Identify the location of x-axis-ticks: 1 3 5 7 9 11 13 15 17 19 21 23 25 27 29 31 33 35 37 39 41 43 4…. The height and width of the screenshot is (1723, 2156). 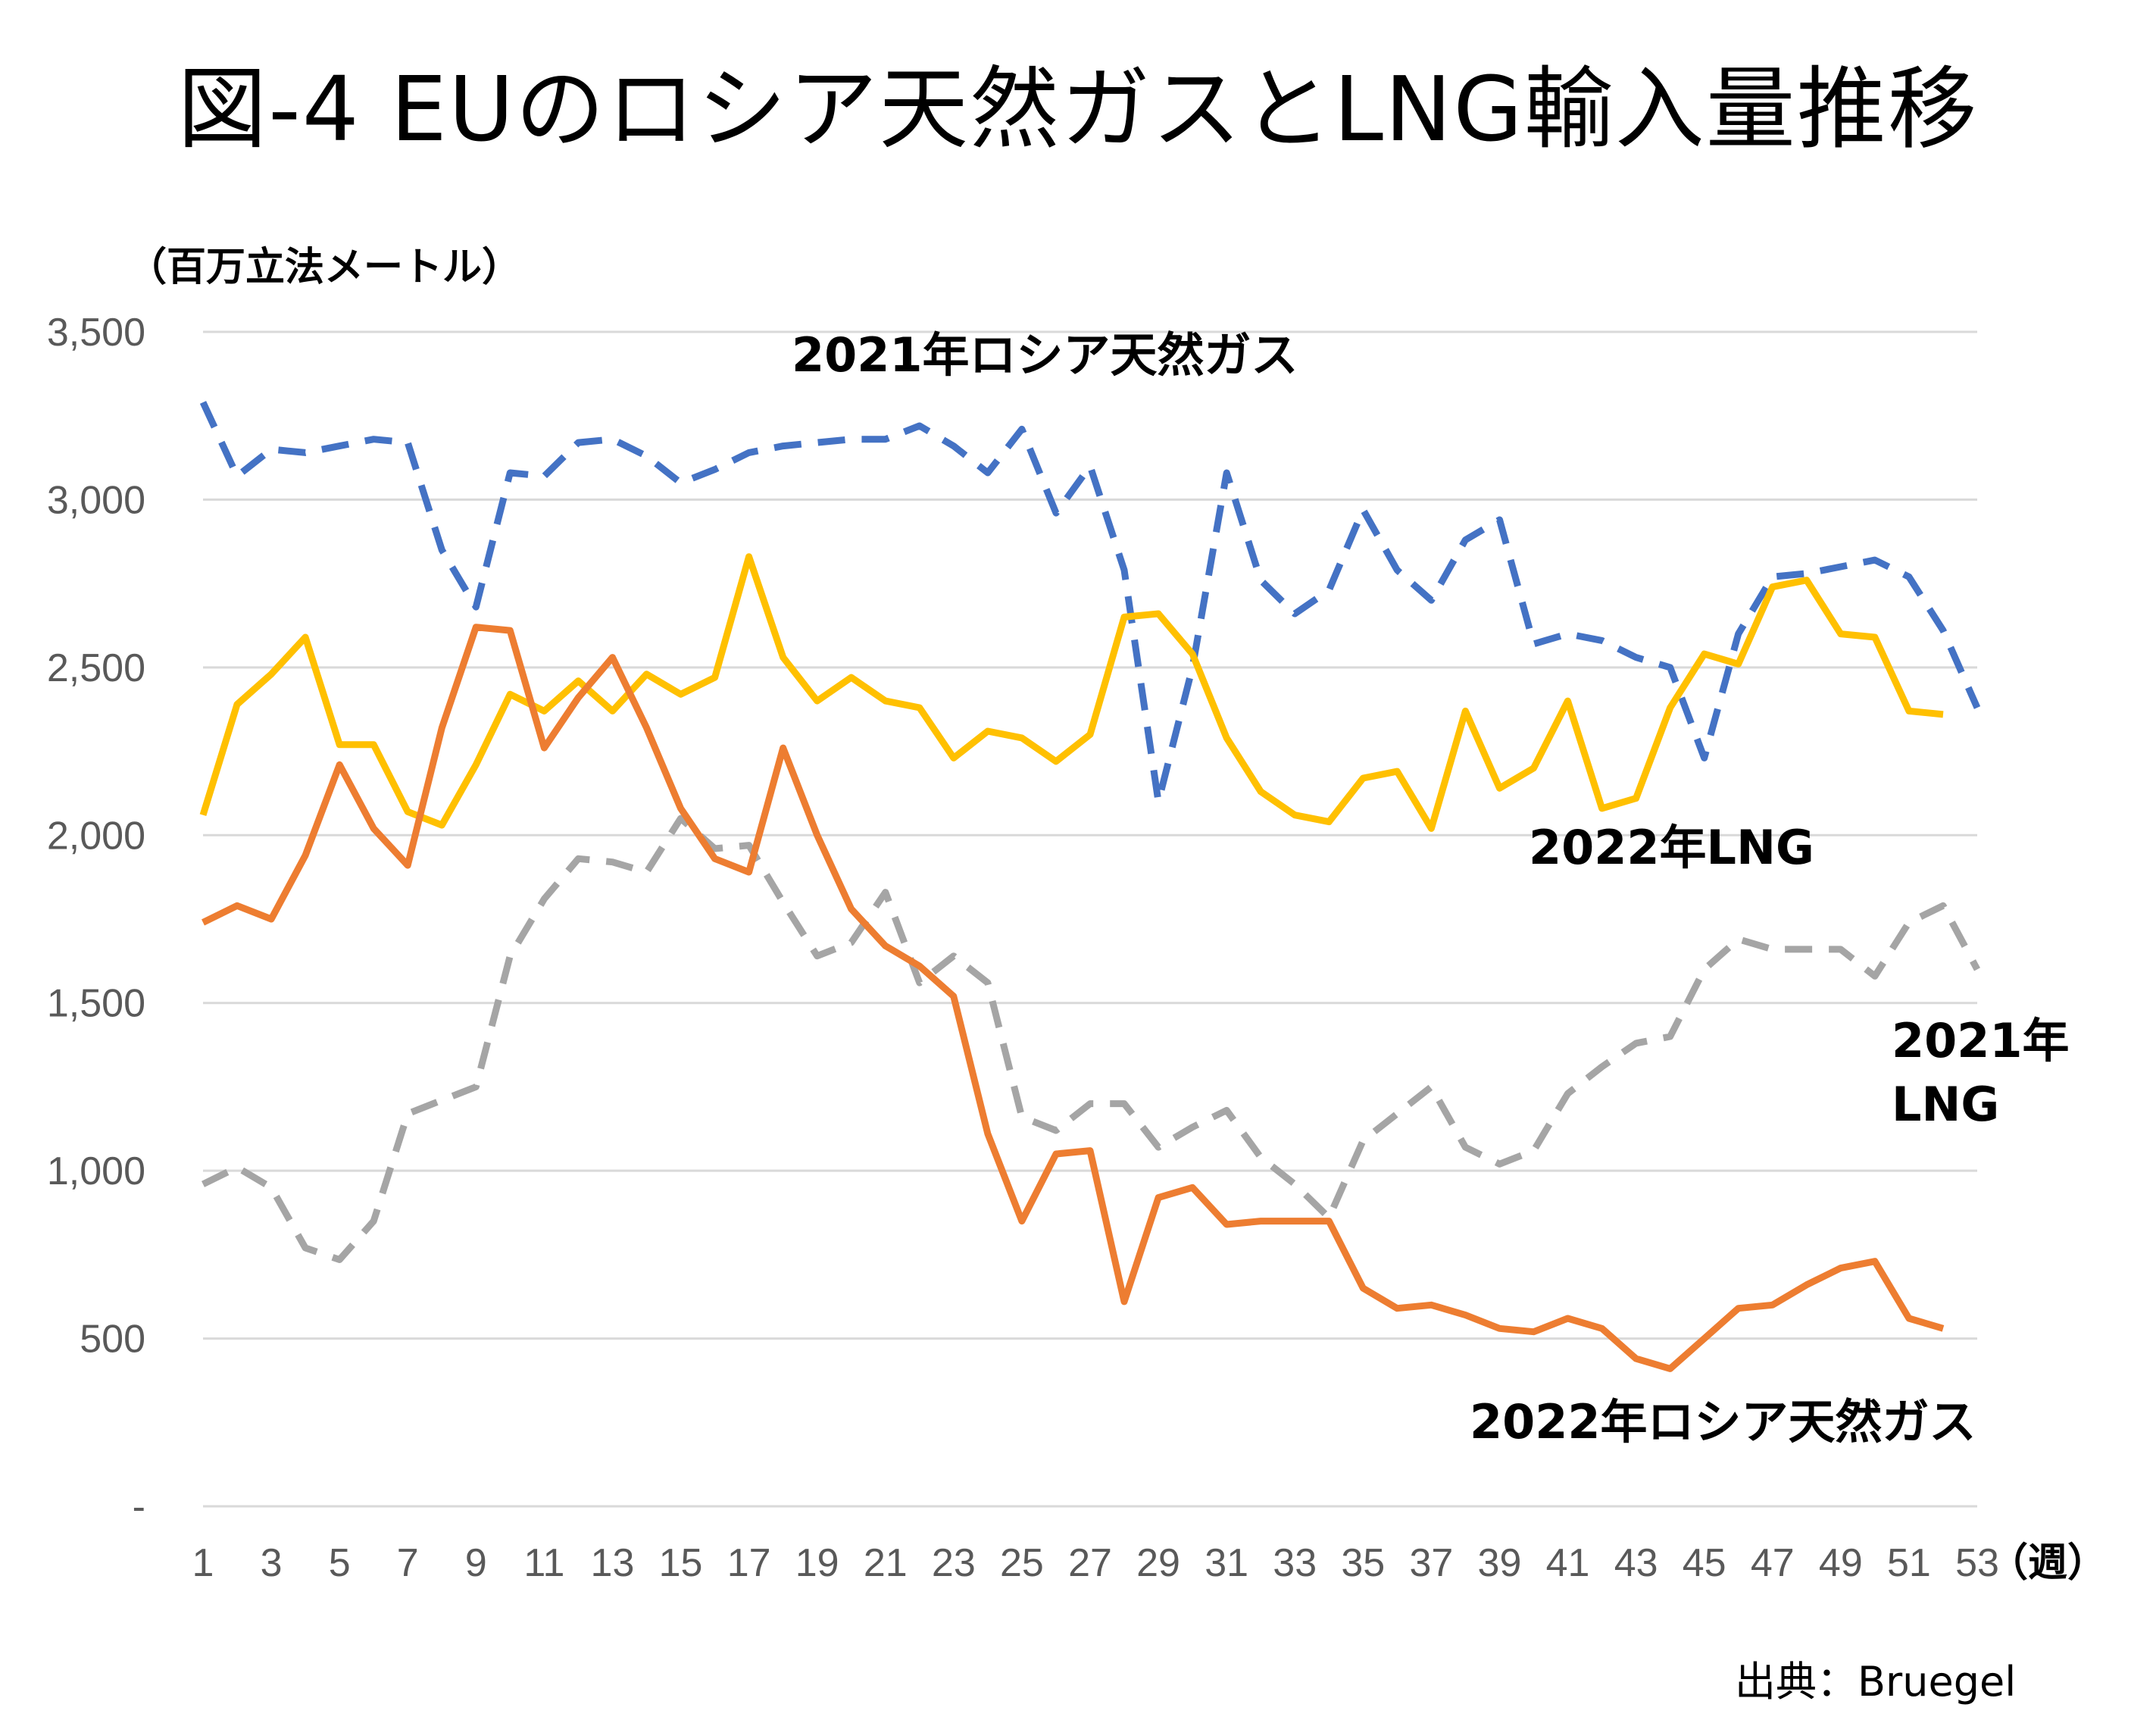
(1096, 1563).